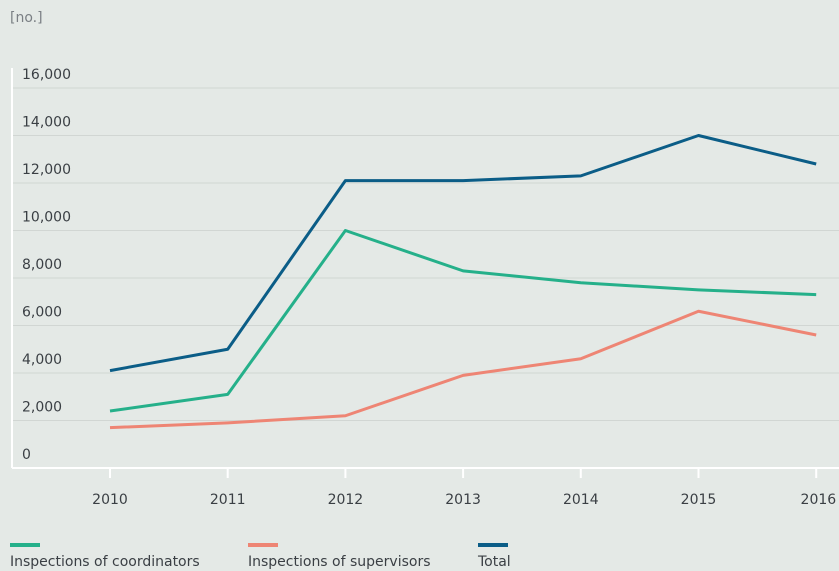 This screenshot has height=571, width=839. I want to click on y-tick-label: 4,000, so click(42, 360).